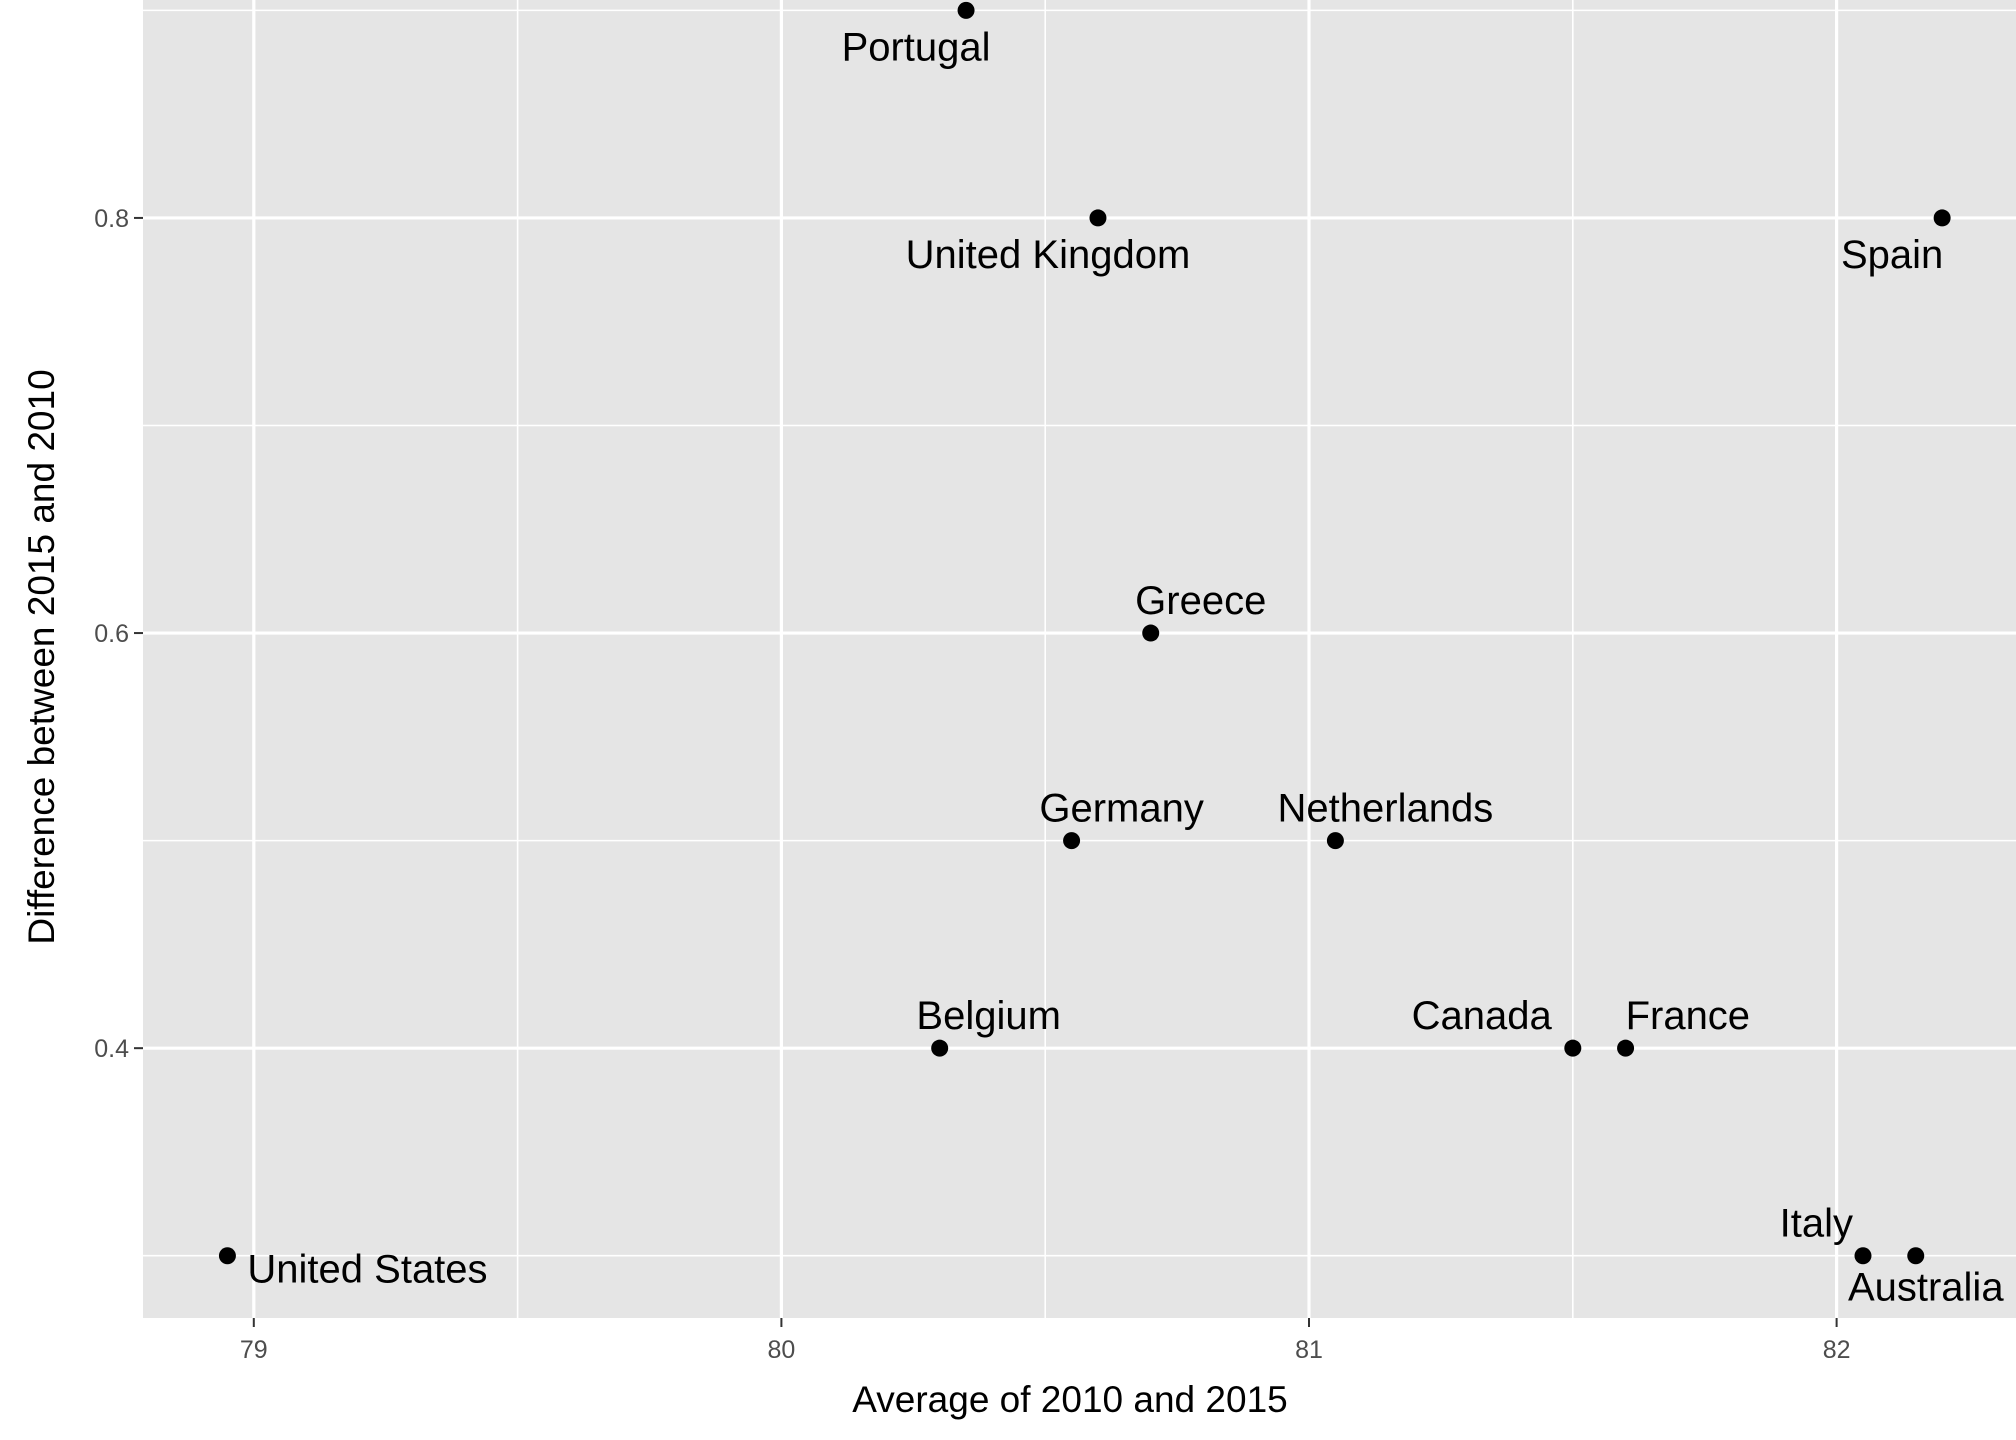 Image resolution: width=2016 pixels, height=1440 pixels. What do you see at coordinates (1926, 1288) in the screenshot?
I see `label-australia: Australia` at bounding box center [1926, 1288].